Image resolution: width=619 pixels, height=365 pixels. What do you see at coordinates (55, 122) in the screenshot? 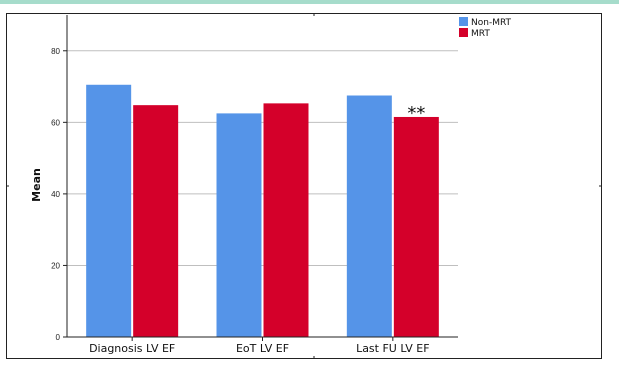
I see `y-tick-label-3: 60` at bounding box center [55, 122].